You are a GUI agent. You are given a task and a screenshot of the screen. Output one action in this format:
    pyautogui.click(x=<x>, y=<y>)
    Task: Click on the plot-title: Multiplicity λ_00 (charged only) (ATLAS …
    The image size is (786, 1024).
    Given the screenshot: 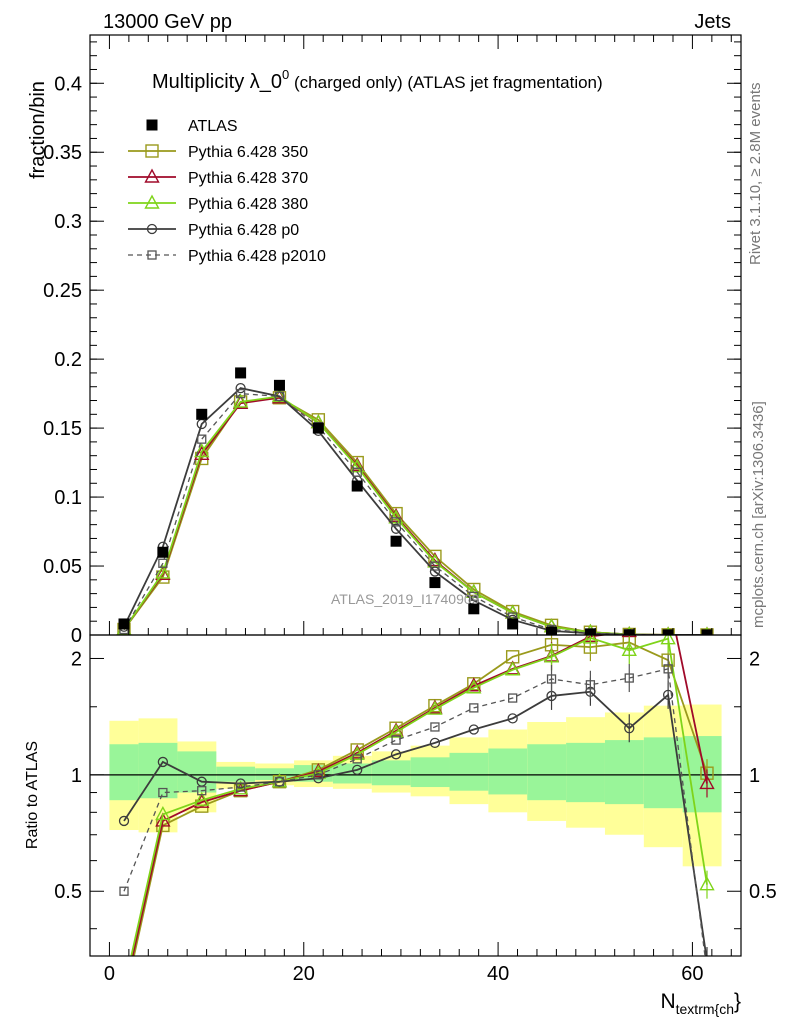 What is the action you would take?
    pyautogui.click(x=377, y=80)
    